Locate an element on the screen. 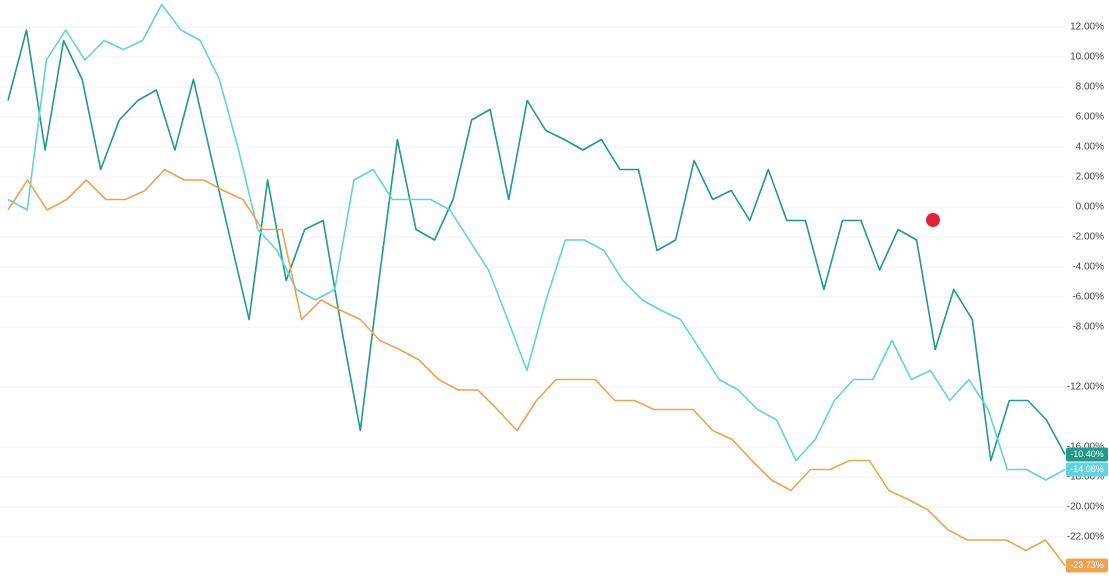  y-tick-label: 12.00% is located at coordinates (1087, 27).